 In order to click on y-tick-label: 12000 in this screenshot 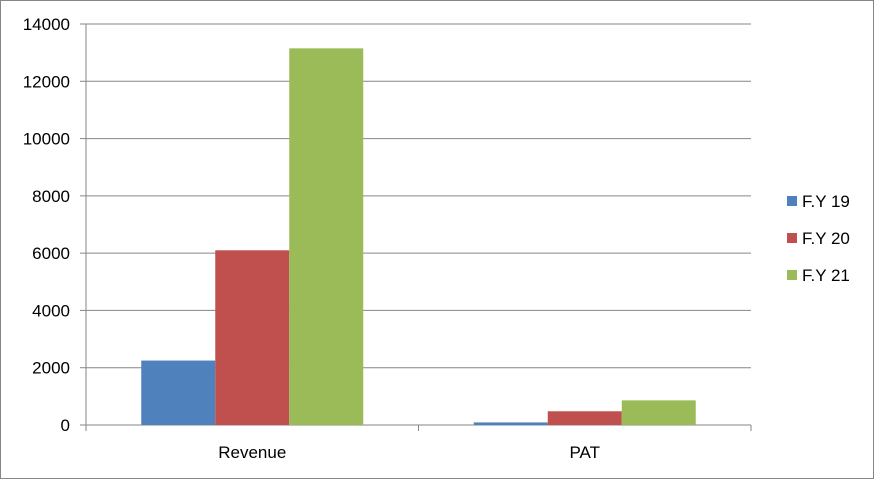, I will do `click(46, 81)`.